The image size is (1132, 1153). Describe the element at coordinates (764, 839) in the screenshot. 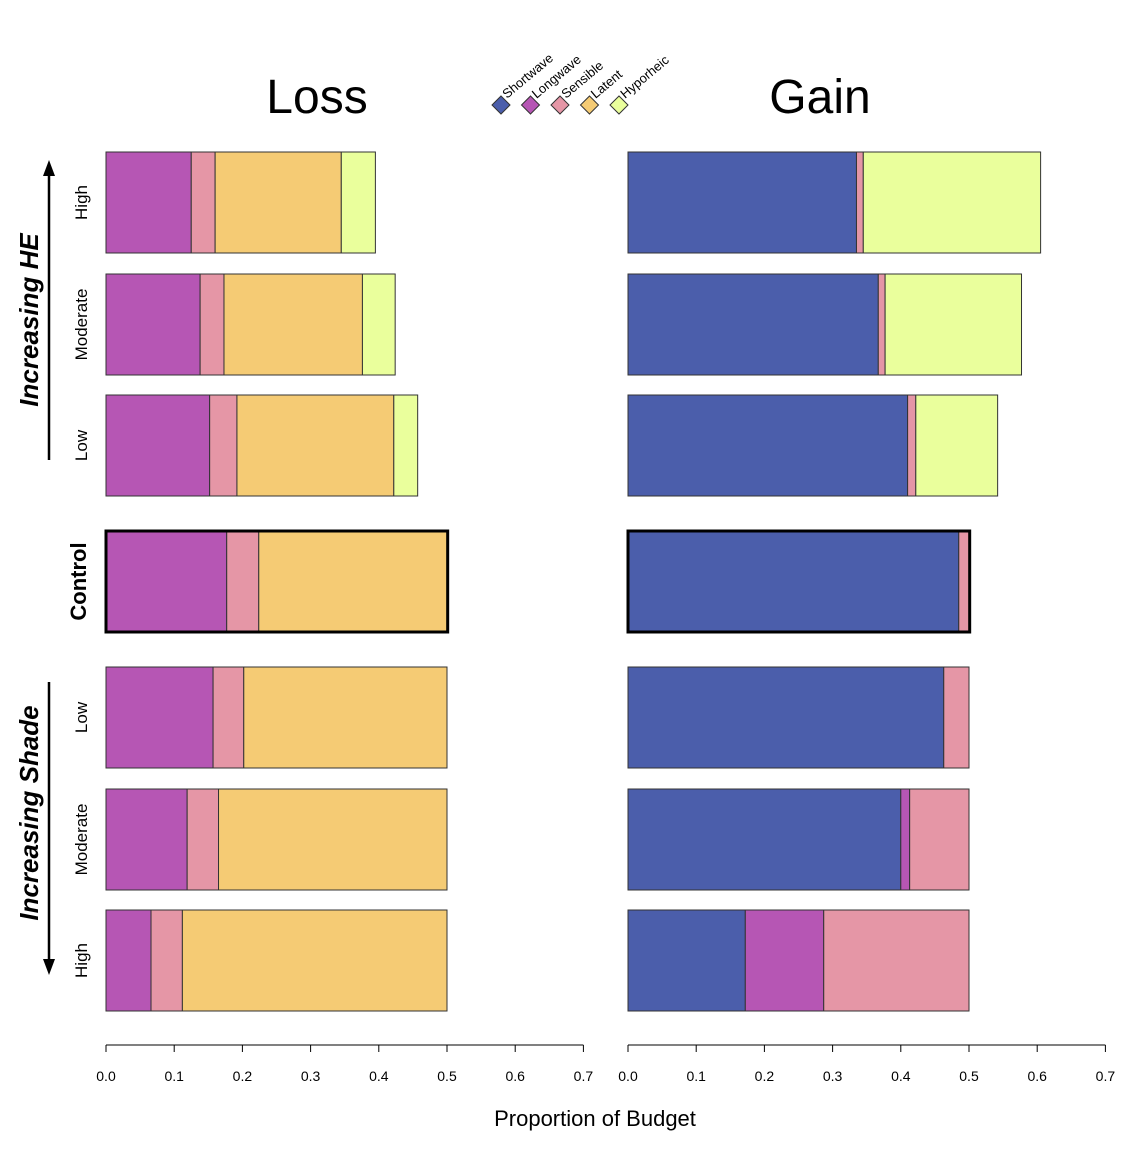

I see `bar-gain-shade-moderate-shortwave` at that location.